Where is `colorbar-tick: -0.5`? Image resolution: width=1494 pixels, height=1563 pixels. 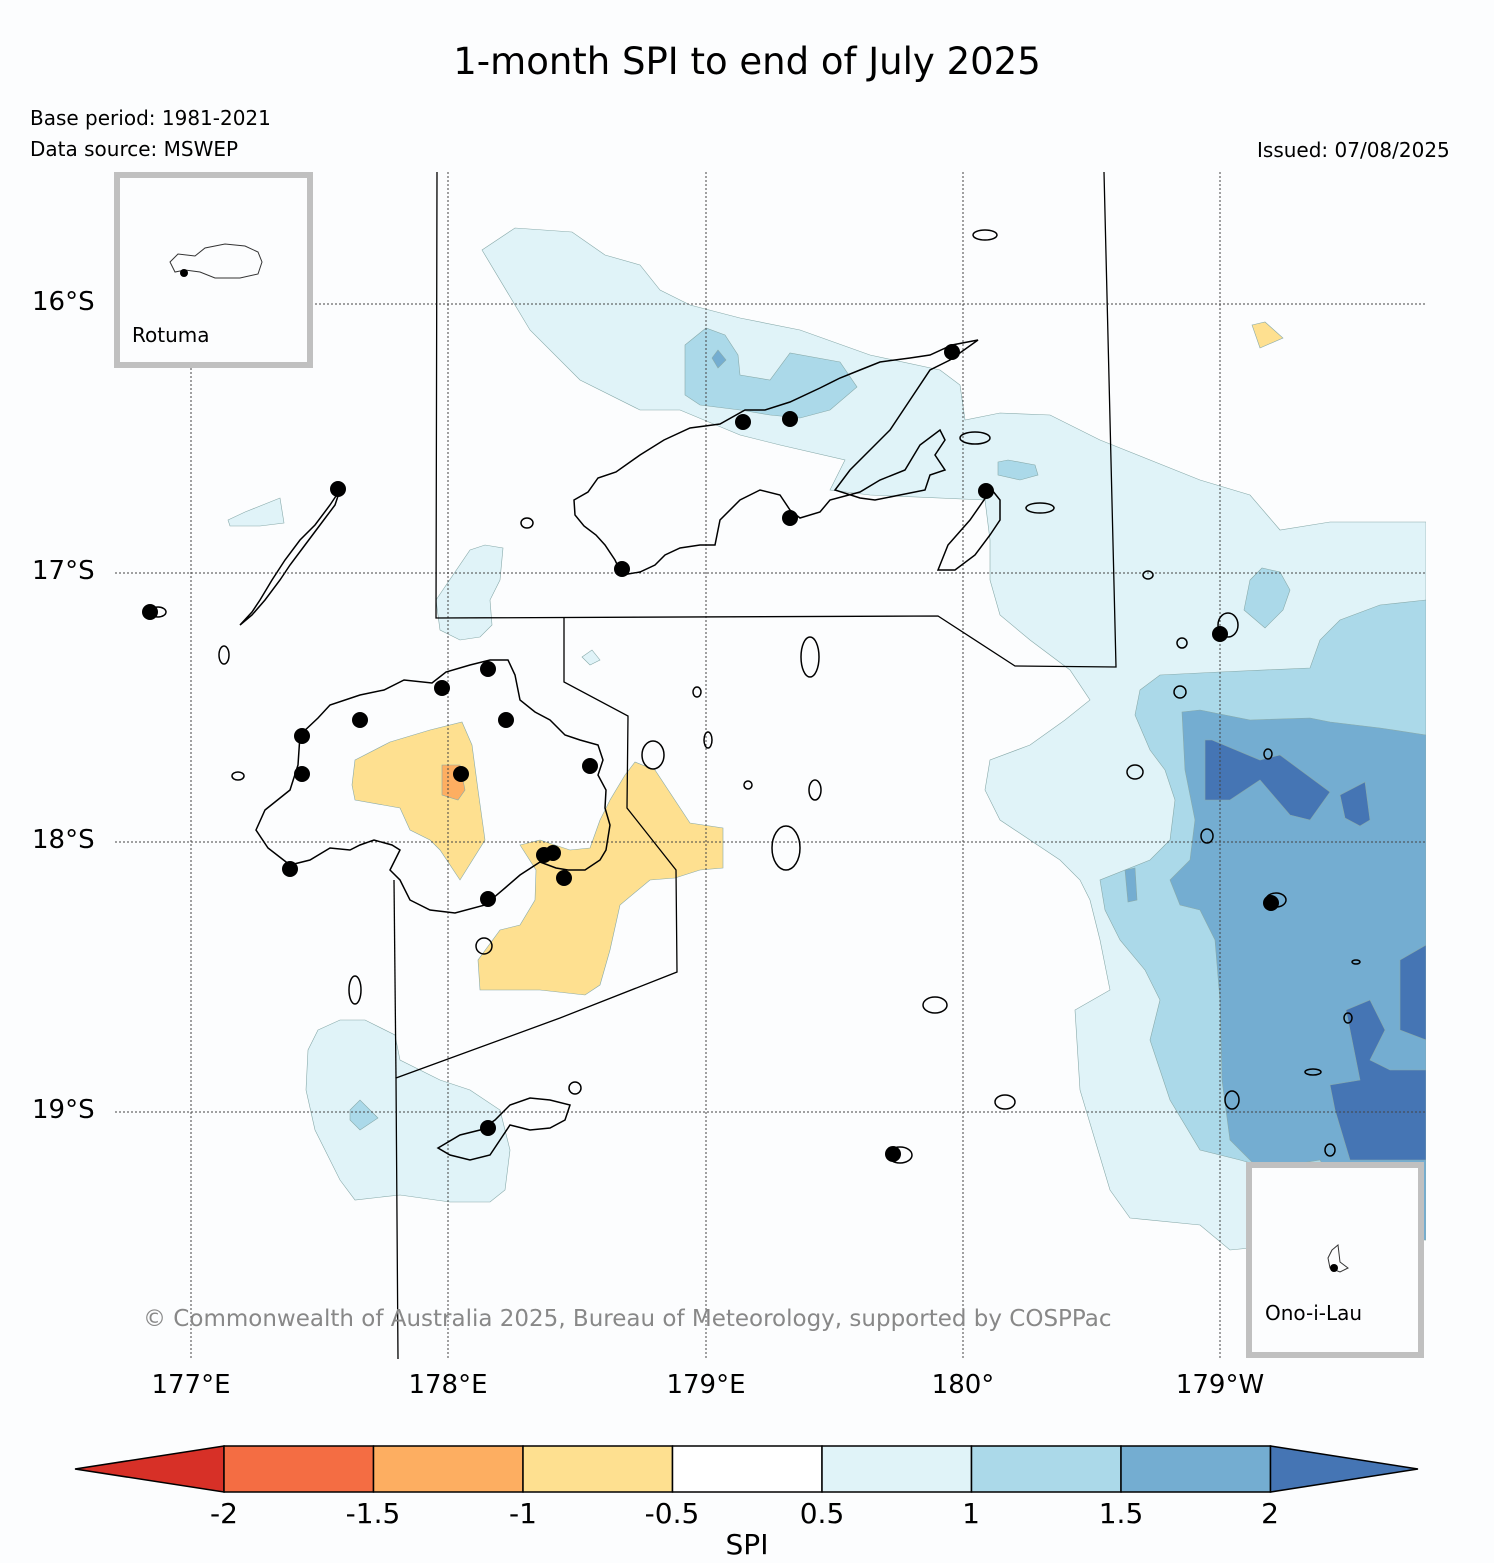
colorbar-tick: -0.5 is located at coordinates (672, 1513).